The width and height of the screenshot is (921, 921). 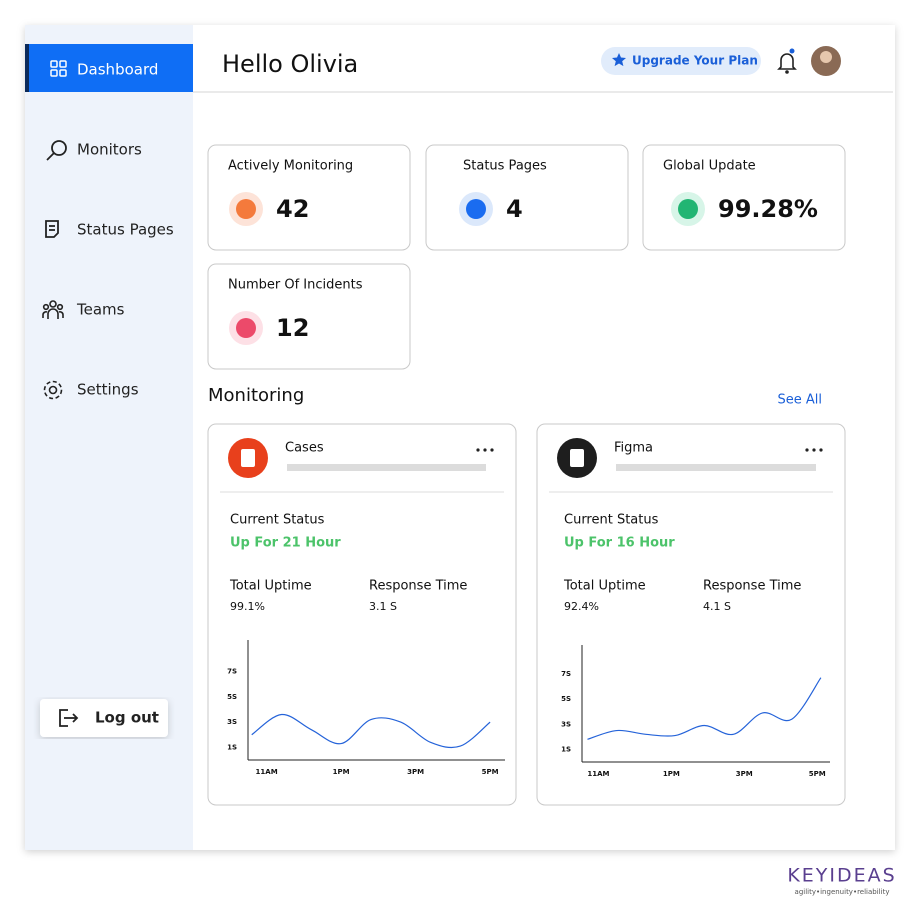 I want to click on brand-name: KEYIDEAS, so click(x=841, y=876).